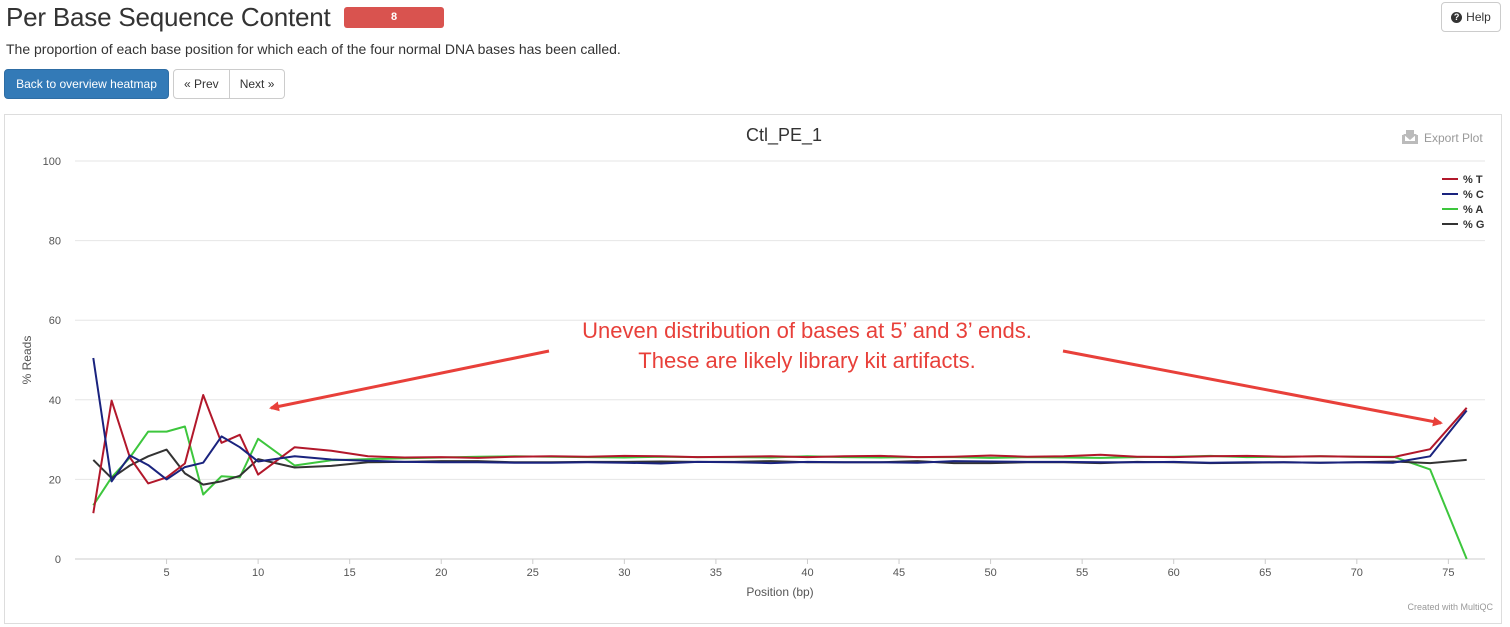 The height and width of the screenshot is (627, 1510). Describe the element at coordinates (1453, 138) in the screenshot. I see `export-plot-label: Export Plot` at that location.